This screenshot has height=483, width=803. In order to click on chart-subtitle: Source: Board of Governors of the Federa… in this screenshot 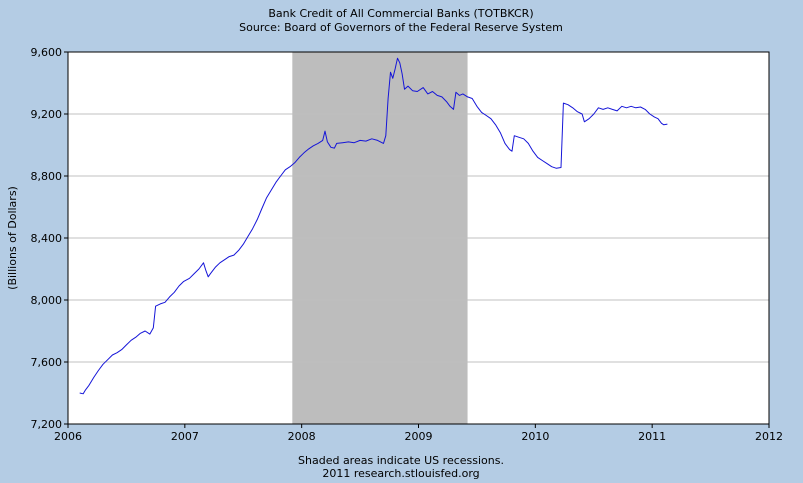, I will do `click(401, 27)`.